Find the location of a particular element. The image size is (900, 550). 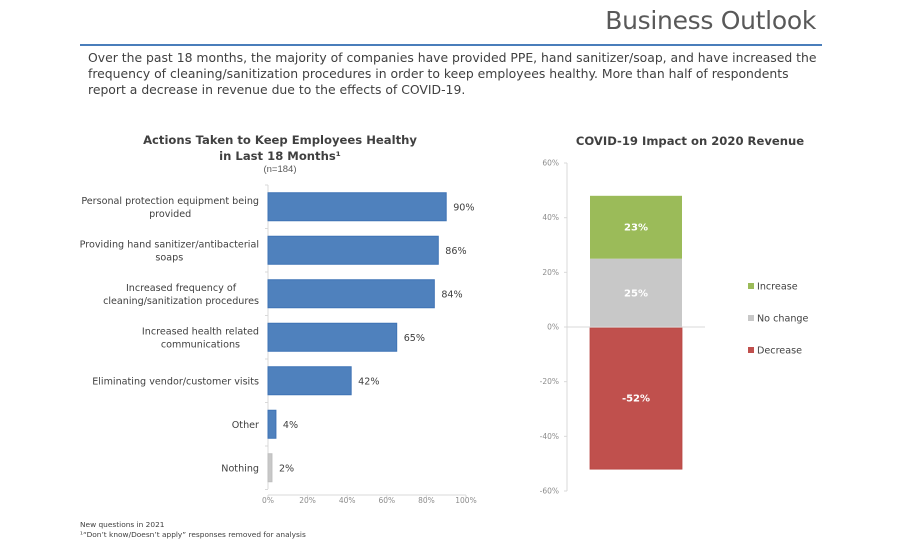

stacked-segment-increase is located at coordinates (636, 227).